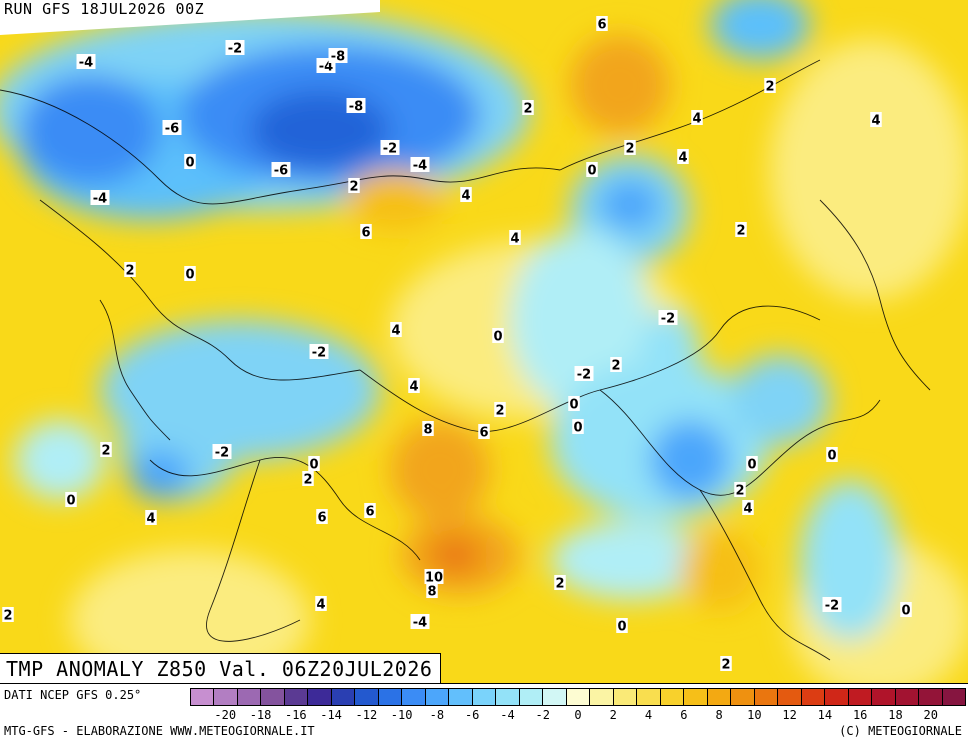  I want to click on map-title-box, so click(220, 668).